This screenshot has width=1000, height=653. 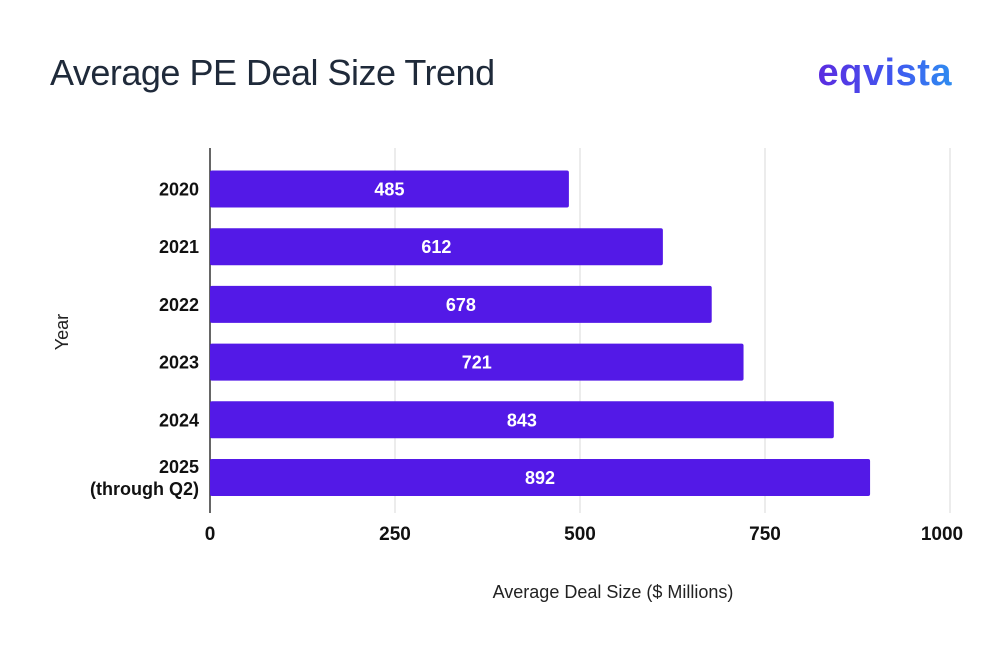 What do you see at coordinates (62, 332) in the screenshot?
I see `y-axis-title: Year` at bounding box center [62, 332].